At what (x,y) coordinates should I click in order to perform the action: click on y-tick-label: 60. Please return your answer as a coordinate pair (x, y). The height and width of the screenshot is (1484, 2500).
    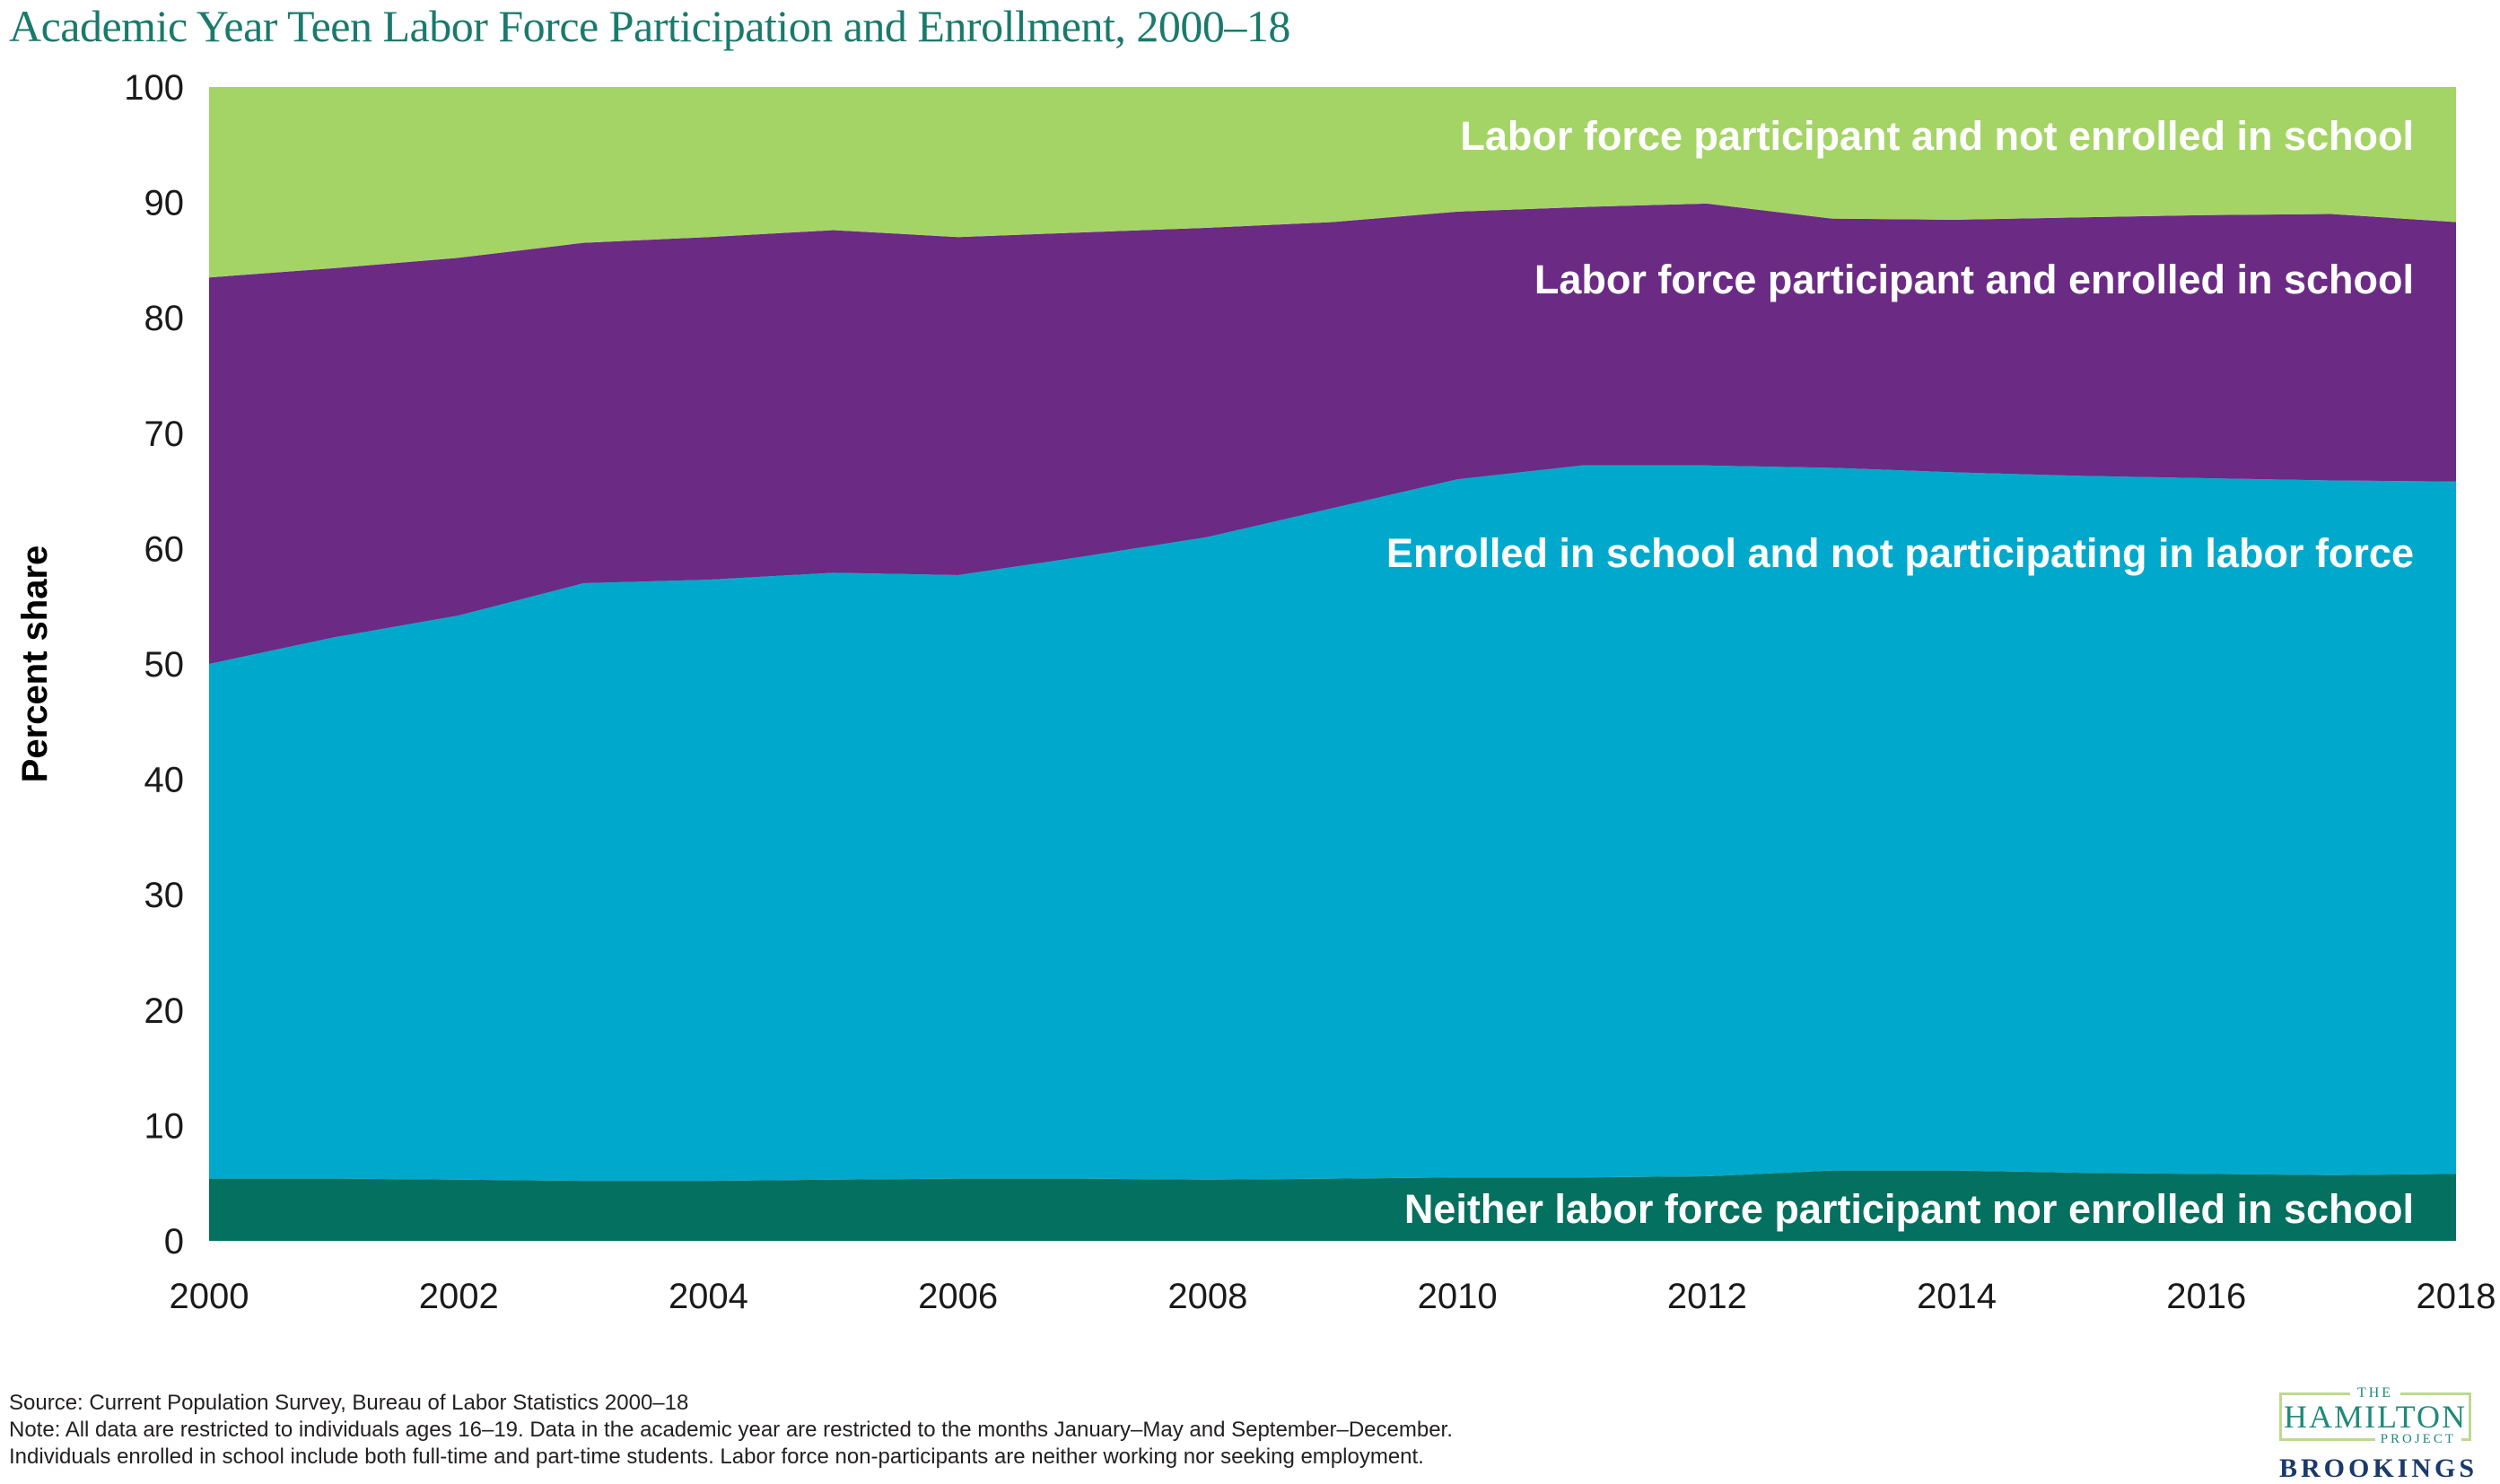
    Looking at the image, I should click on (164, 549).